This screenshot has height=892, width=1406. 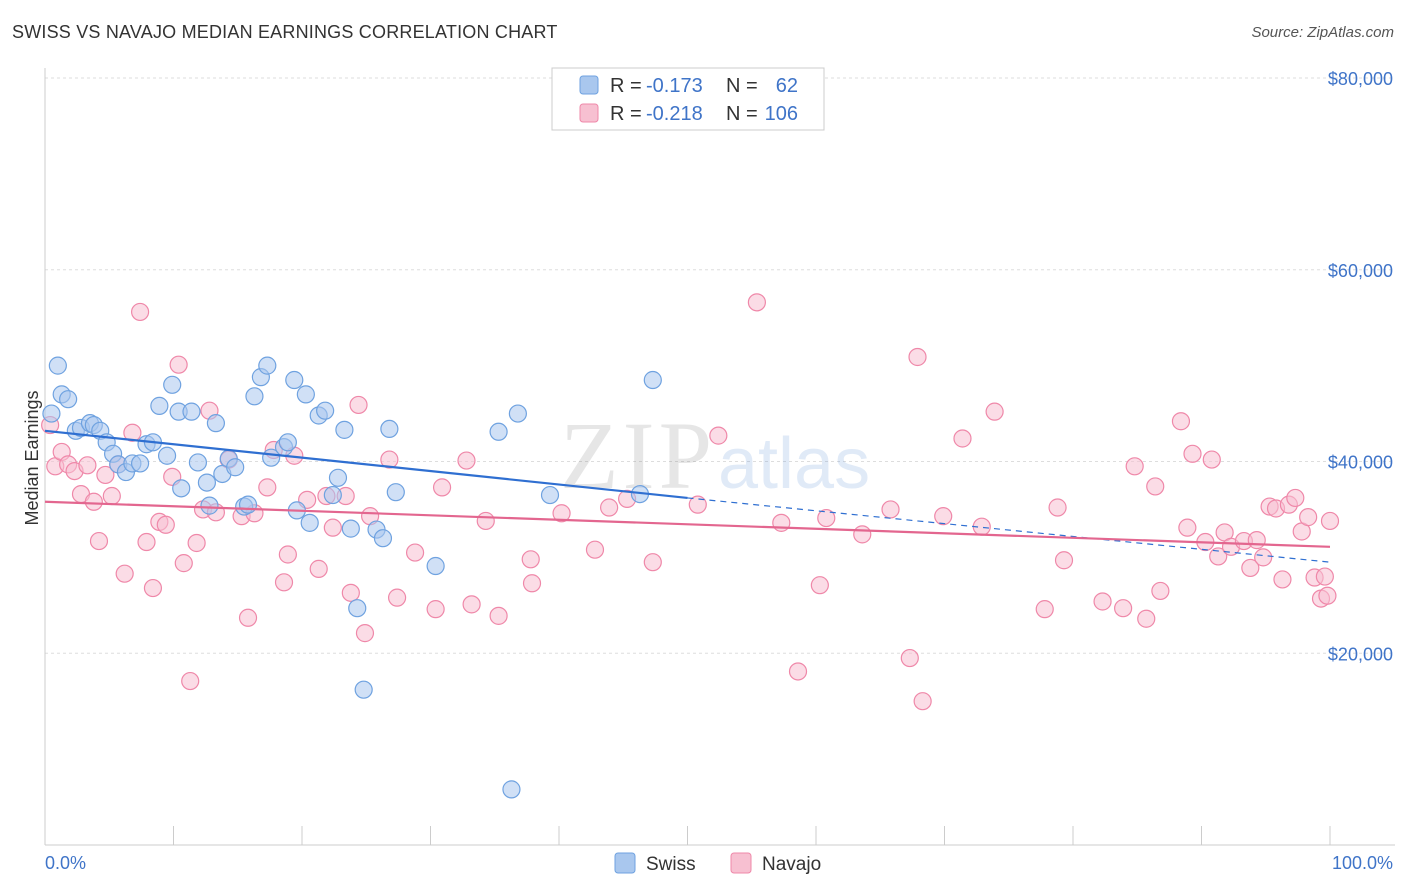 What do you see at coordinates (791, 864) in the screenshot?
I see `bottom-legend-navajo: Navajo` at bounding box center [791, 864].